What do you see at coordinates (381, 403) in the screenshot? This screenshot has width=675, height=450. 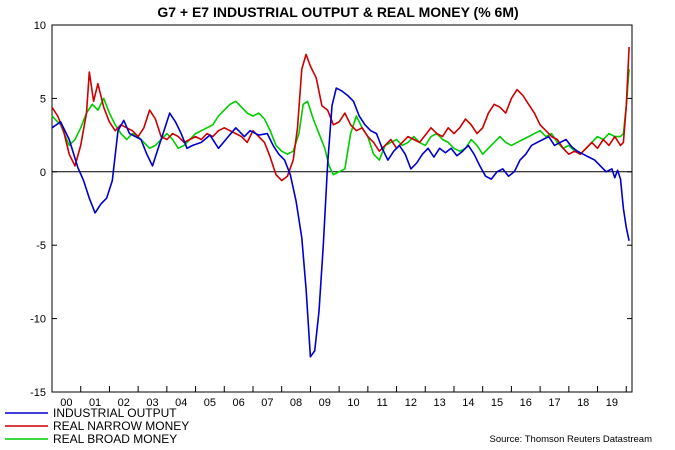 I see `x-tick-label: 11` at bounding box center [381, 403].